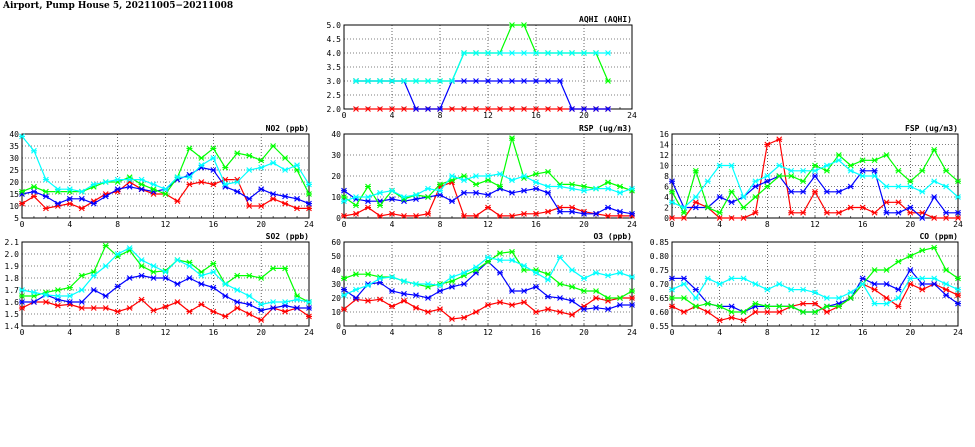 This screenshot has width=975, height=447. What do you see at coordinates (488, 199) in the screenshot?
I see `series-red` at bounding box center [488, 199].